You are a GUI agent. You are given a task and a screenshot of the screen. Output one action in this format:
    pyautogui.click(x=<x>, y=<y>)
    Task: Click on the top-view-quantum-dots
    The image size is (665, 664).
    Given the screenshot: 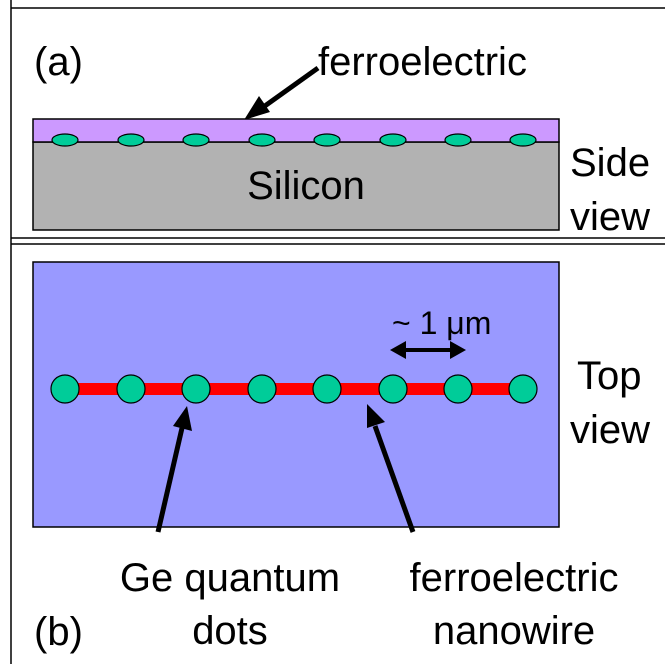 What is the action you would take?
    pyautogui.click(x=294, y=389)
    